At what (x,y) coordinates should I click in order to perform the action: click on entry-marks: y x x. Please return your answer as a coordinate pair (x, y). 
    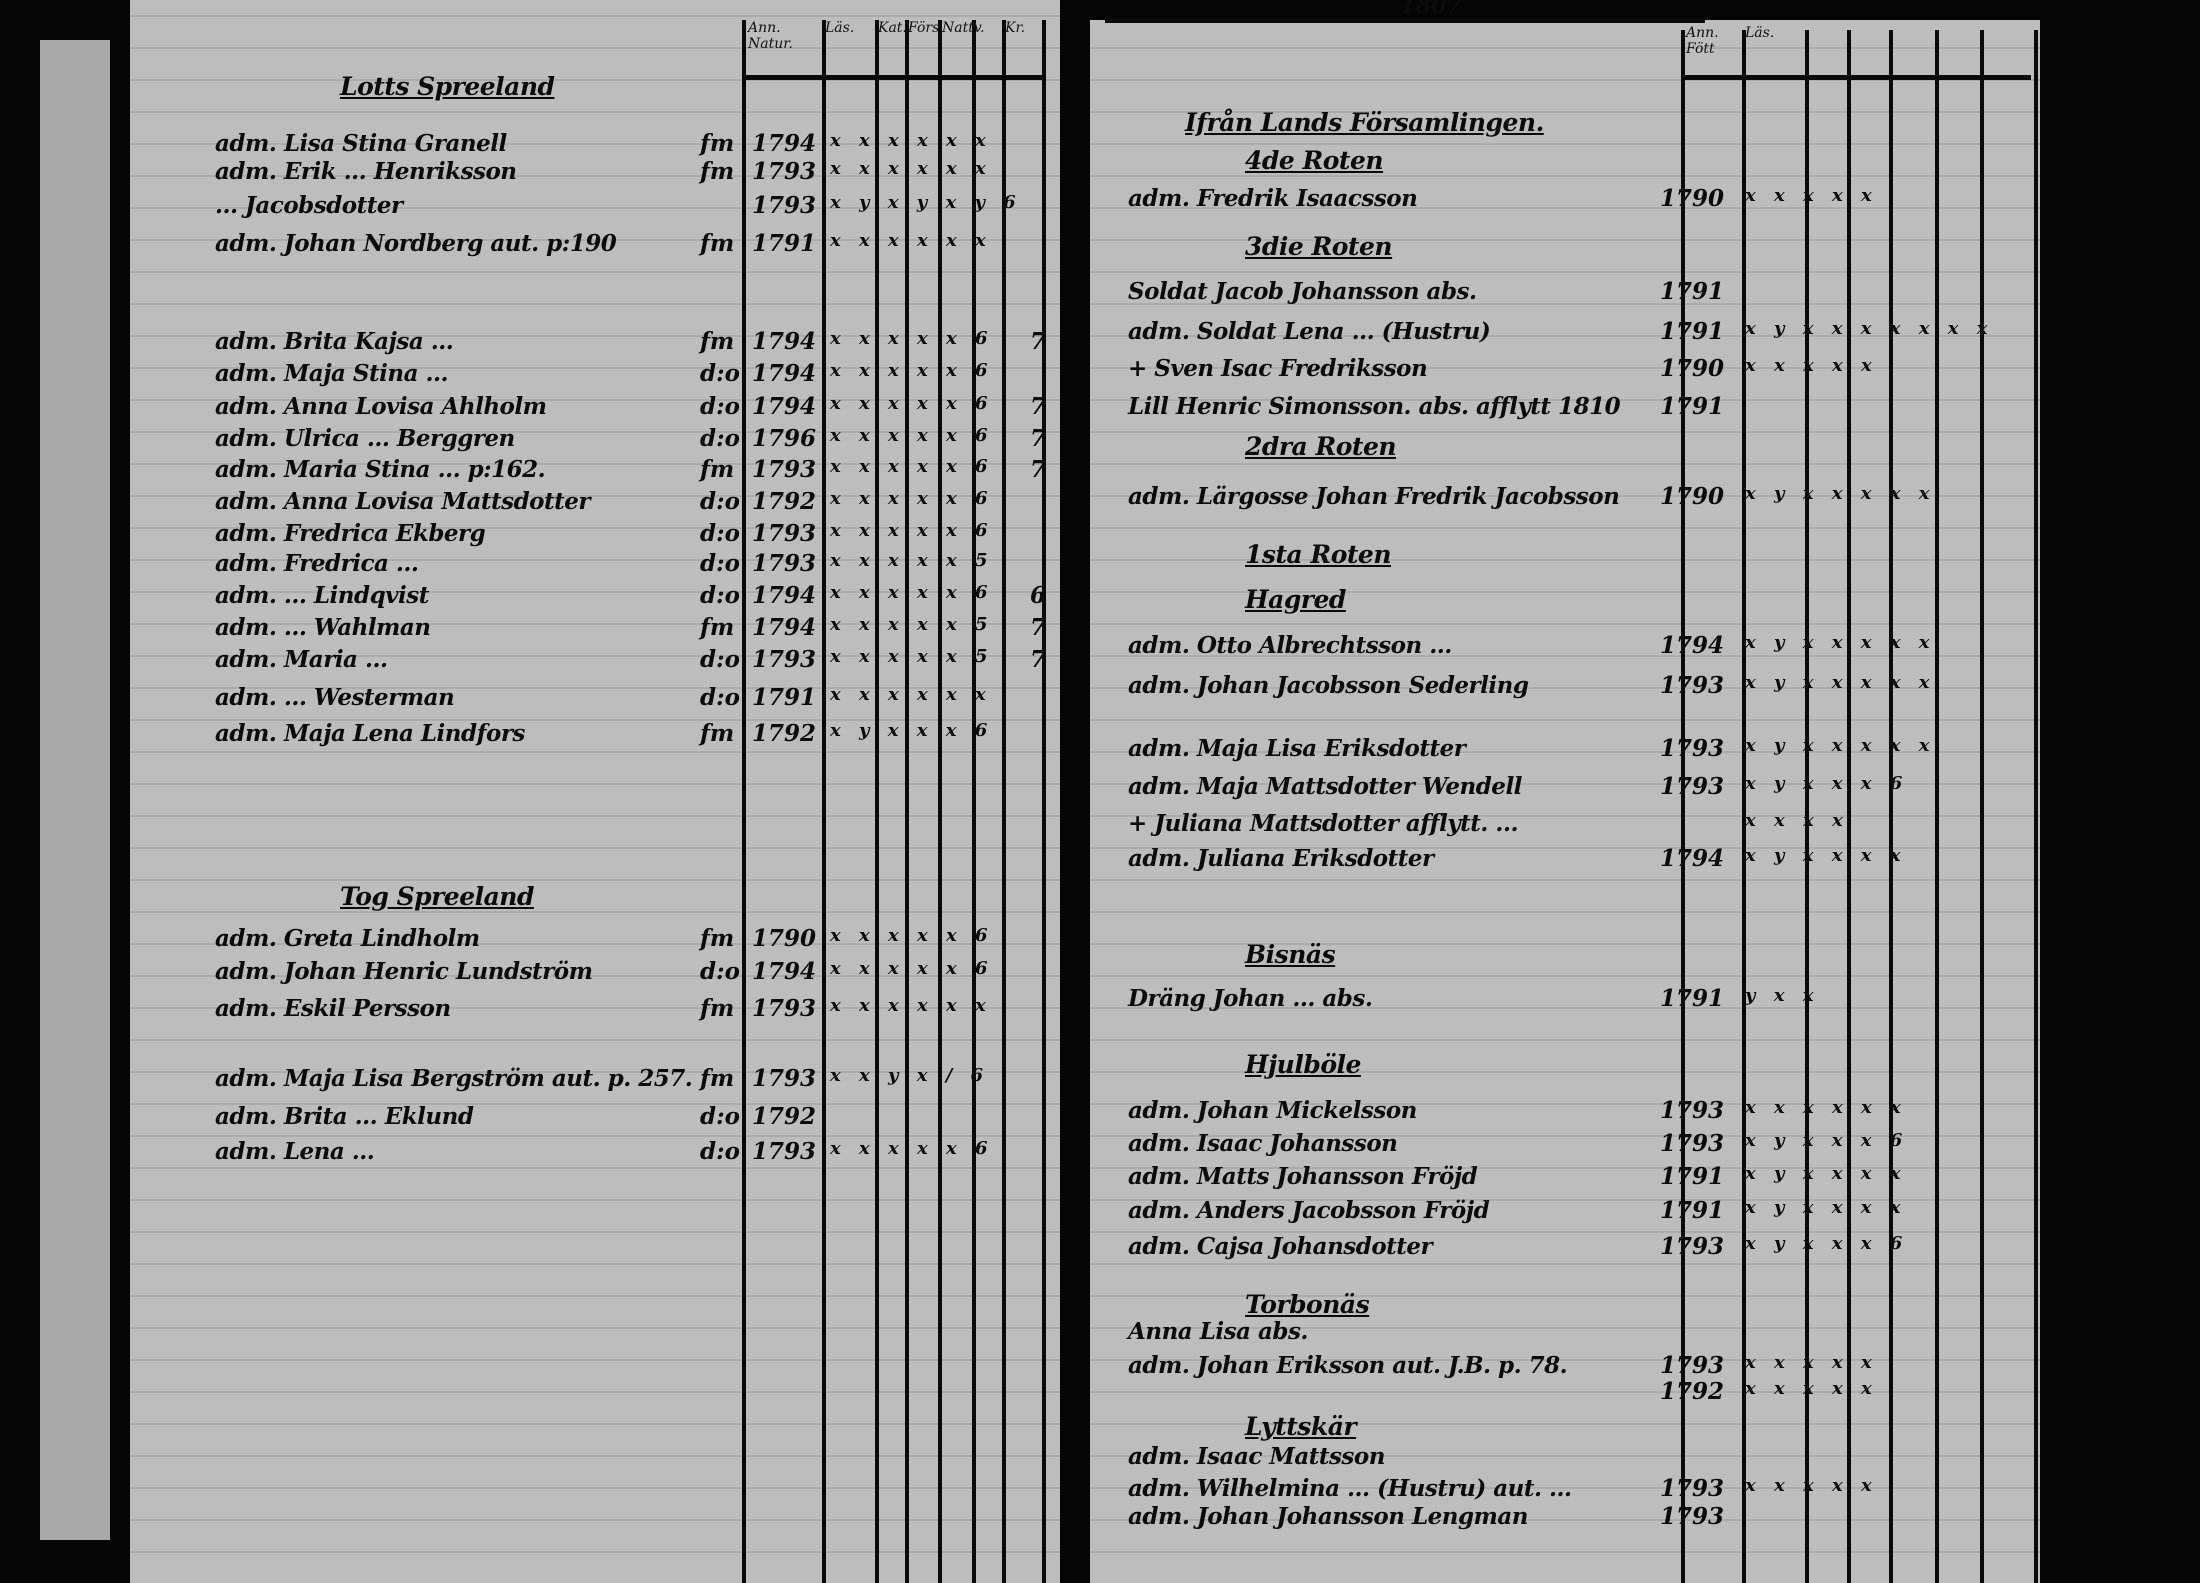
    Looking at the image, I should click on (1782, 995).